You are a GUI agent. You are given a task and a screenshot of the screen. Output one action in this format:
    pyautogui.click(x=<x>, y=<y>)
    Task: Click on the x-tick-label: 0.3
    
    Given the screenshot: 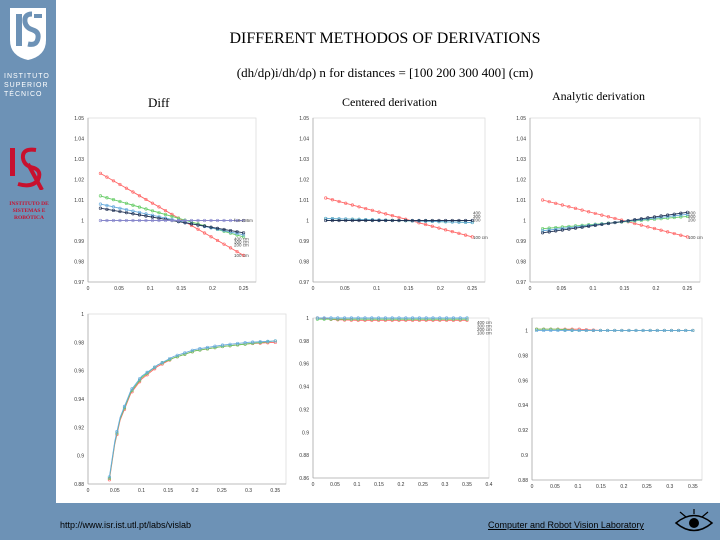 What is the action you would take?
    pyautogui.click(x=248, y=491)
    